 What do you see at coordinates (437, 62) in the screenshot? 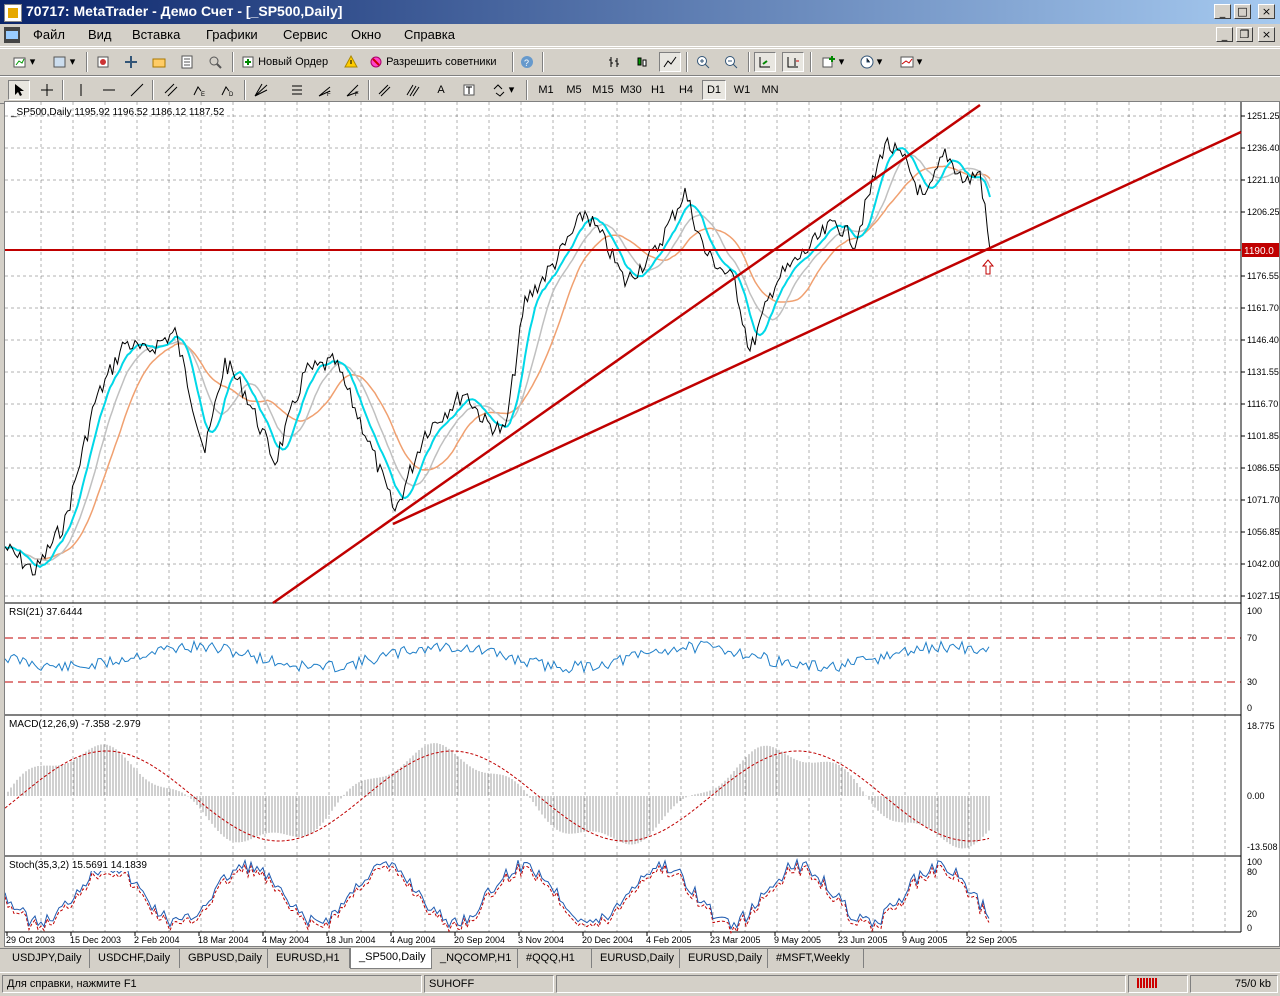
I see `experts-toggle-button: Разрешить советники` at bounding box center [437, 62].